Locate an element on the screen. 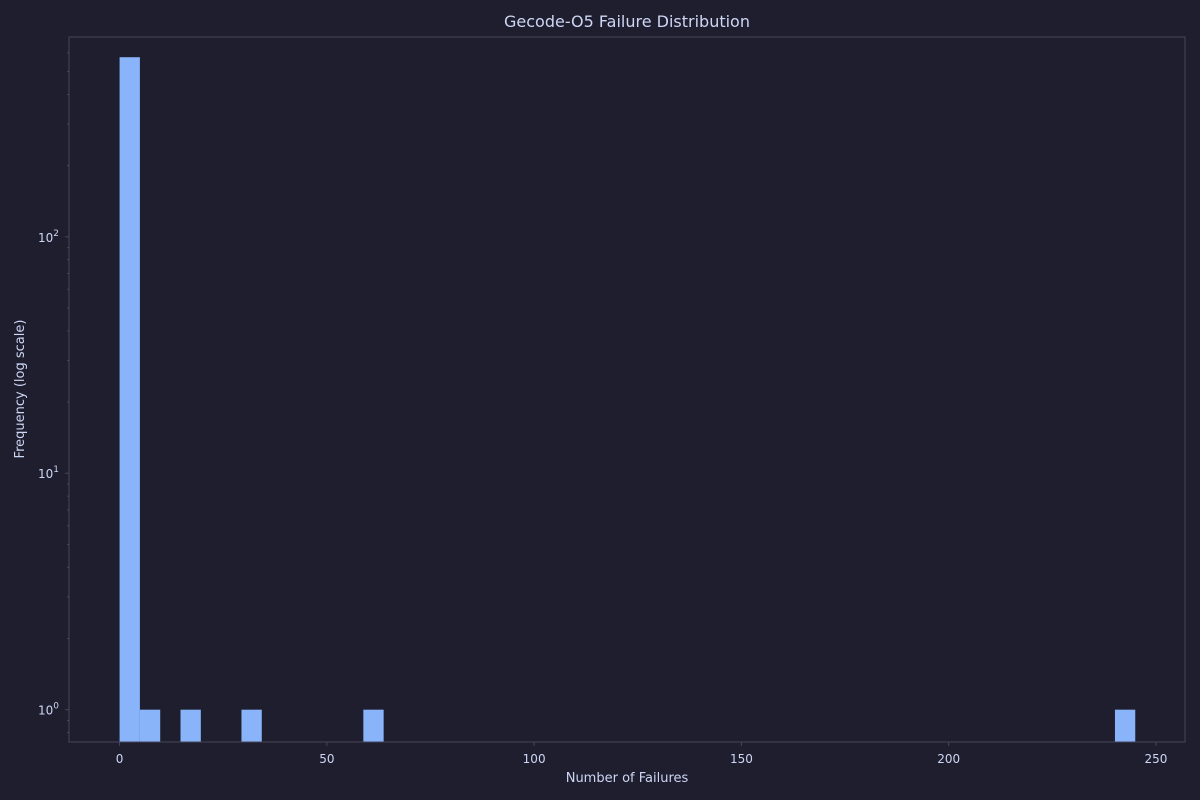  x-tick-label: 250 is located at coordinates (1156, 759).